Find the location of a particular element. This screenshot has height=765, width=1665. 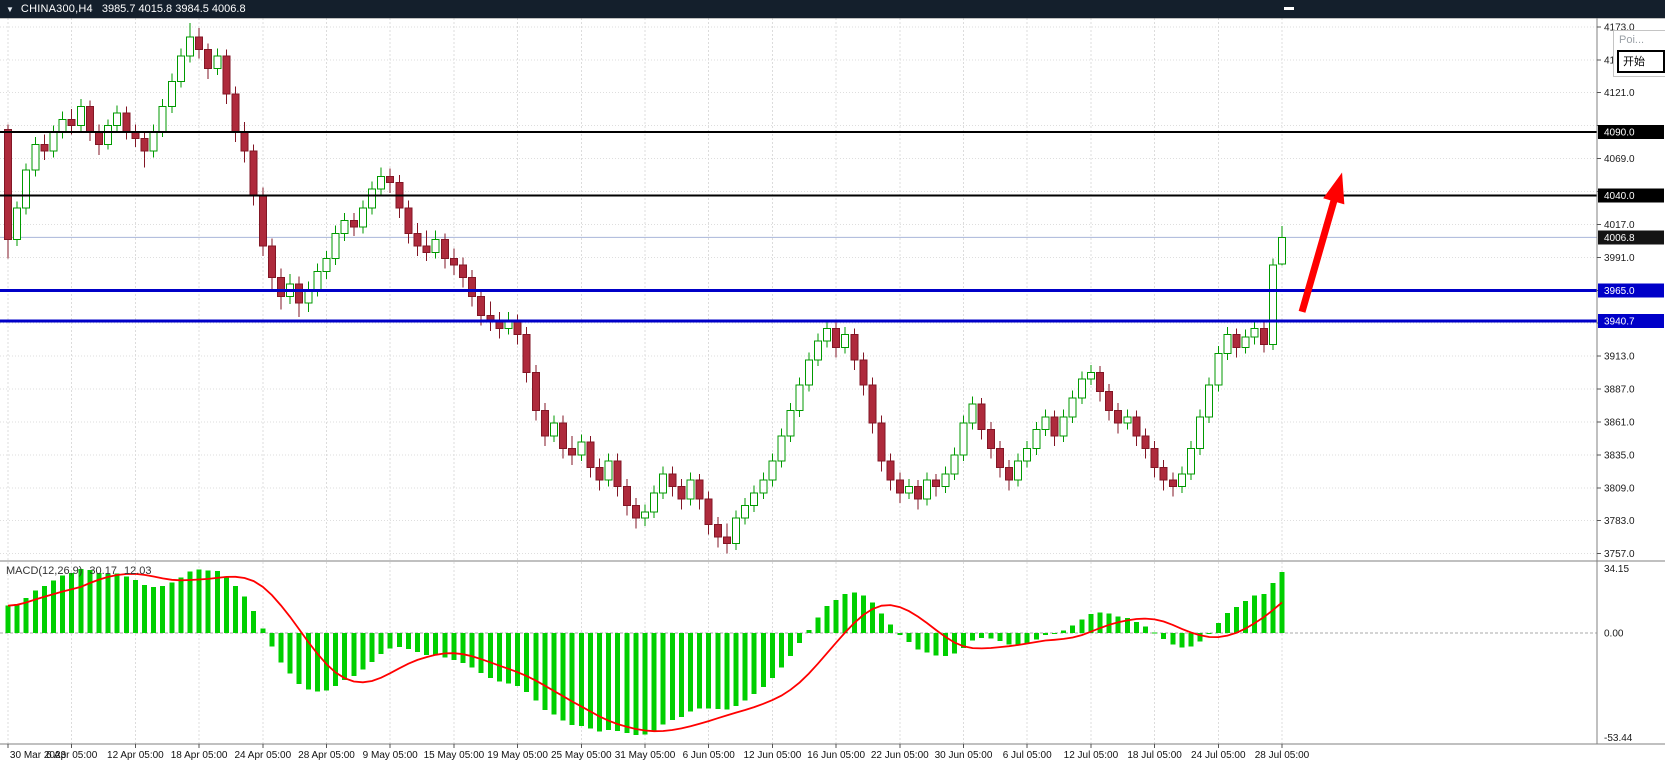

svg-text: 25 May 05:00 is located at coordinates (581, 755).